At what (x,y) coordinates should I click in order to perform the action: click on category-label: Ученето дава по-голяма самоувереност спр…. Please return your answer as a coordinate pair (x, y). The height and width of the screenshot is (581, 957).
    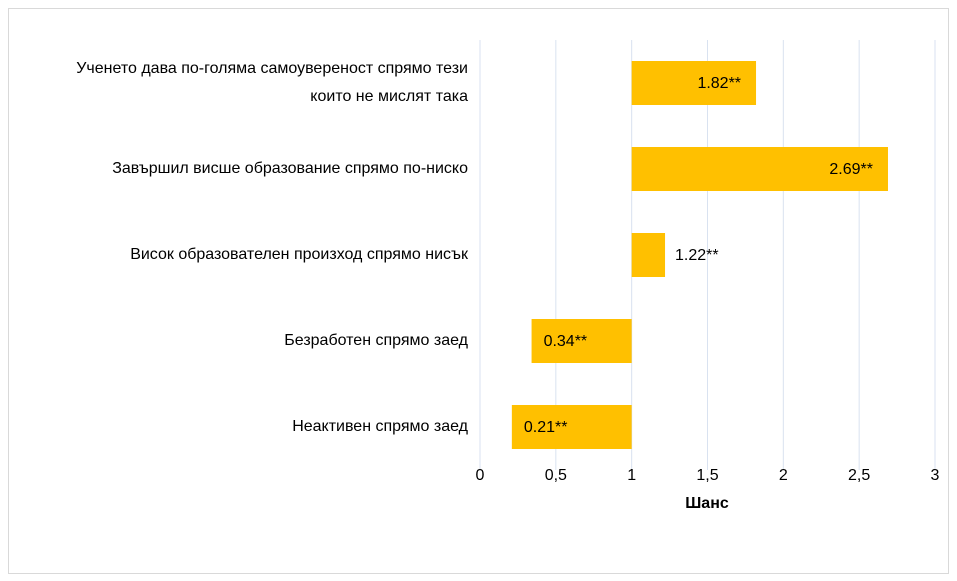
    Looking at the image, I should click on (272, 82).